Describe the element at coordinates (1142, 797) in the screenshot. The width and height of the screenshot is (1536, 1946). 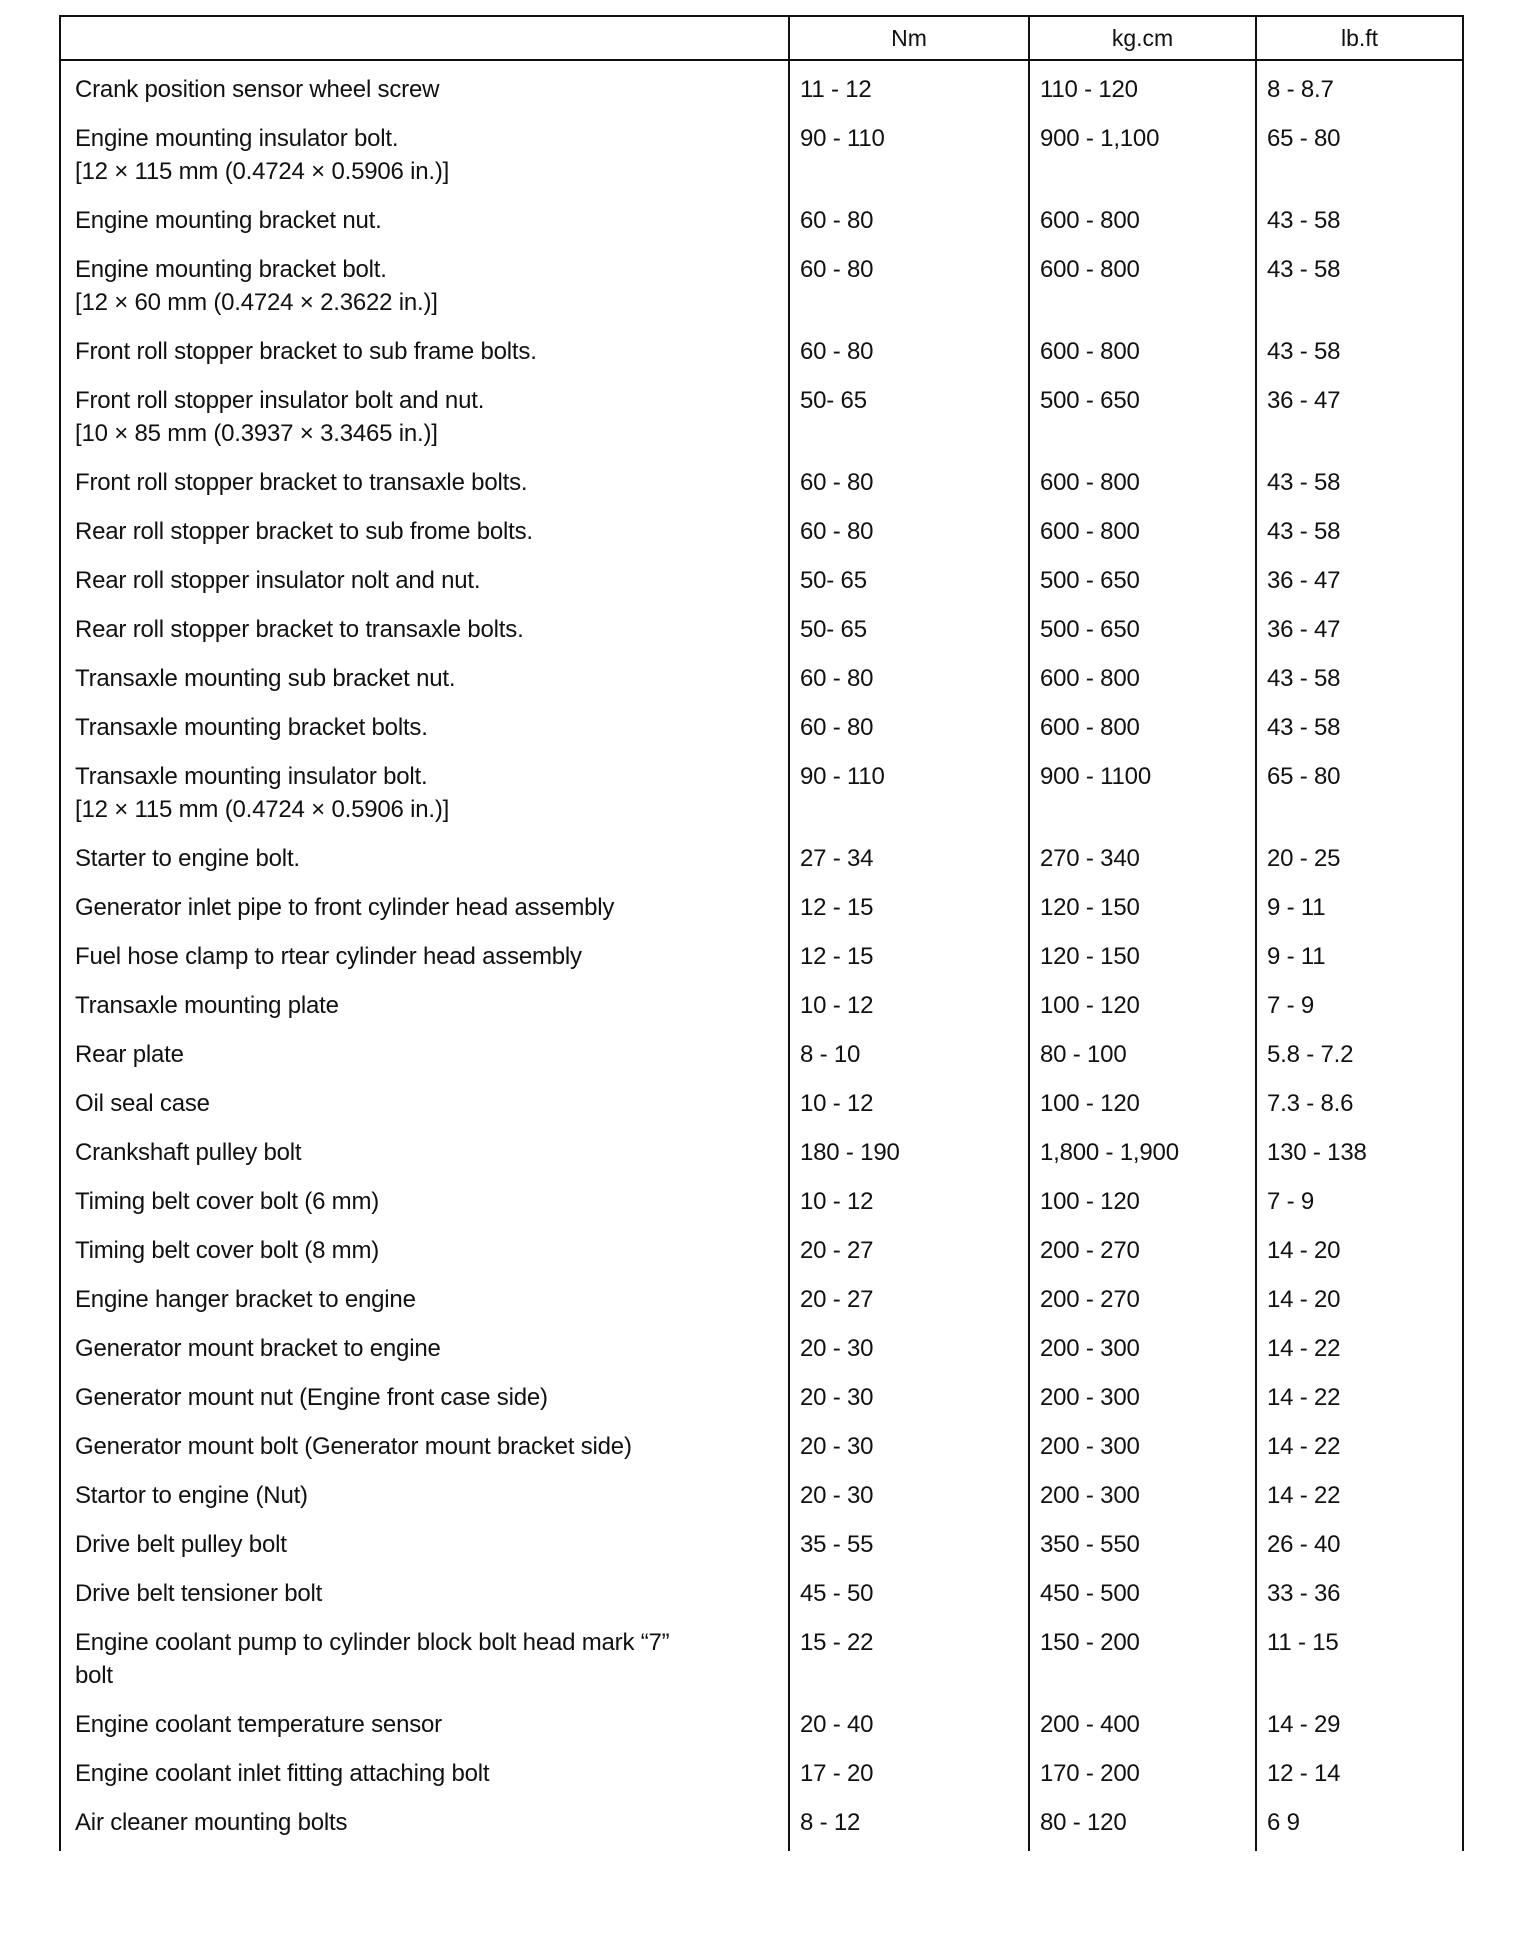
I see `kgcm-cell: 900 - 1100` at that location.